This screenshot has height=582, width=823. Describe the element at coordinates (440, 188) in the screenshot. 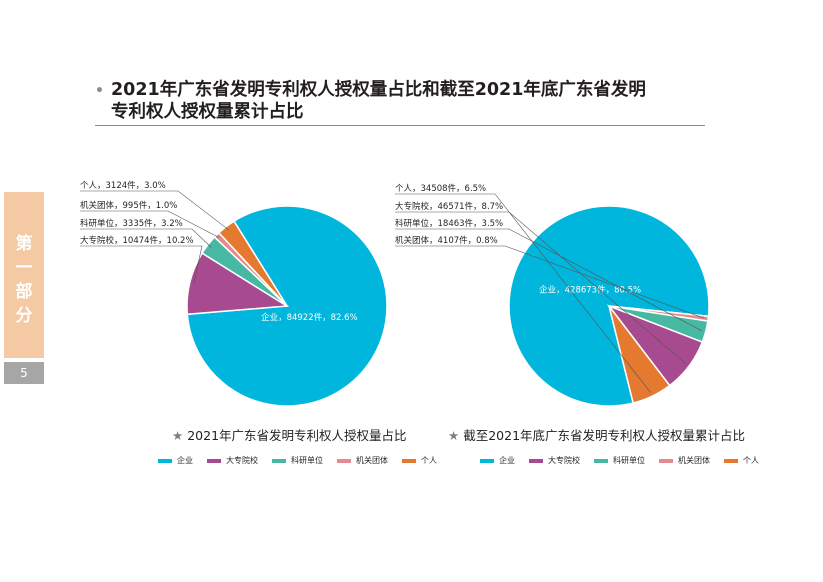

I see `data-label-individual: 个人，34508件，6.5%` at that location.